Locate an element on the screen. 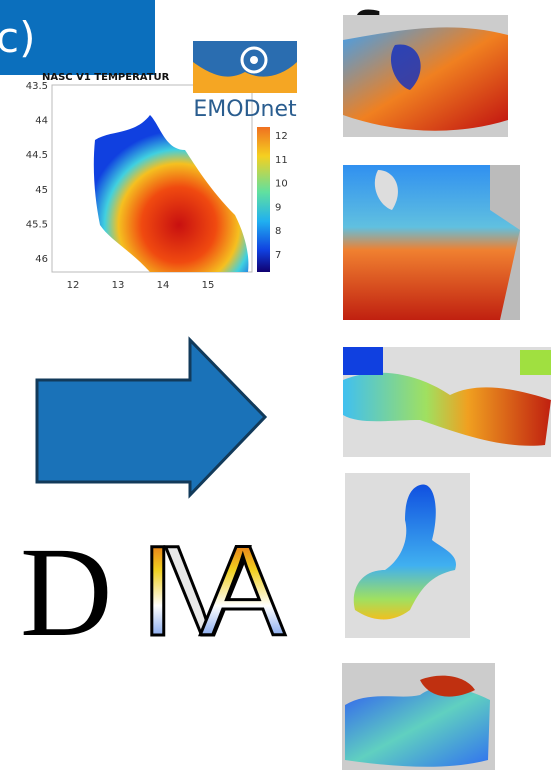  logo-dot is located at coordinates (254, 60).